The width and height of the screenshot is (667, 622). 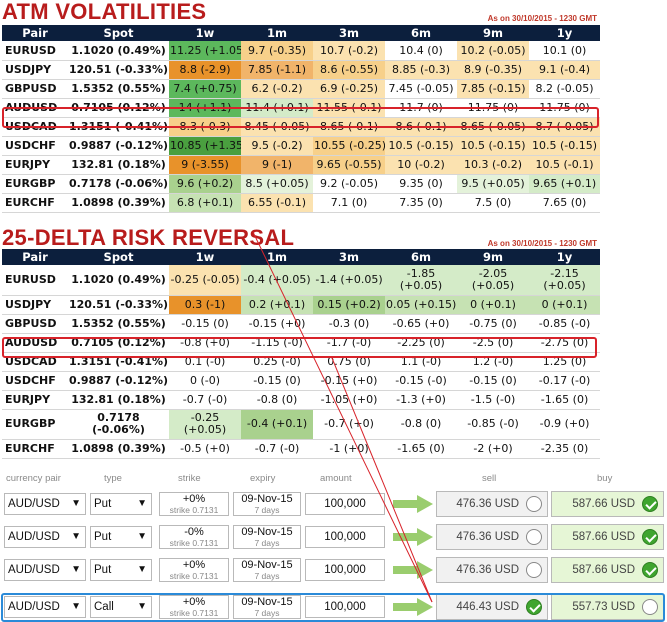 What do you see at coordinates (421, 400) in the screenshot?
I see `vol-cell: -1.3 (+0)` at bounding box center [421, 400].